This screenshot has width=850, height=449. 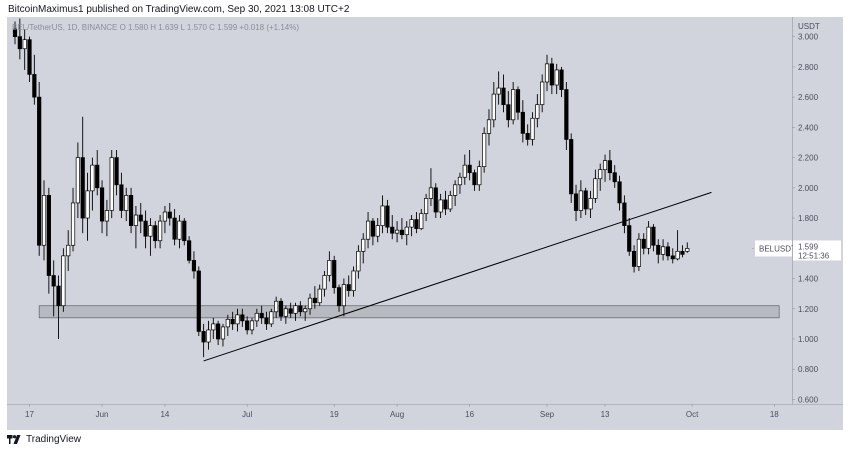 I want to click on price-axis-panel, so click(x=817, y=223).